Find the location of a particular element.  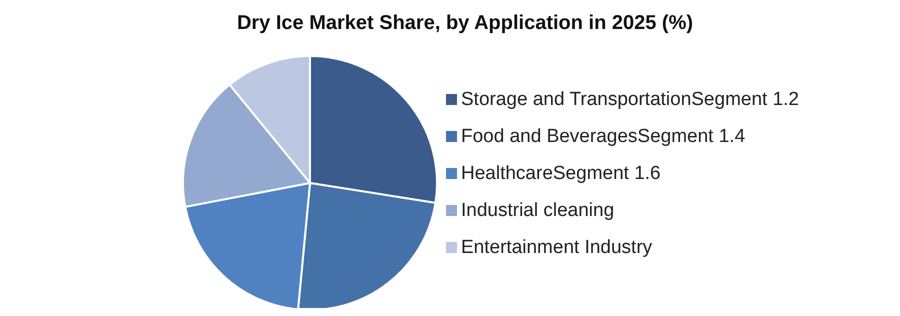

legend-label: Entertainment Industry is located at coordinates (556, 247).